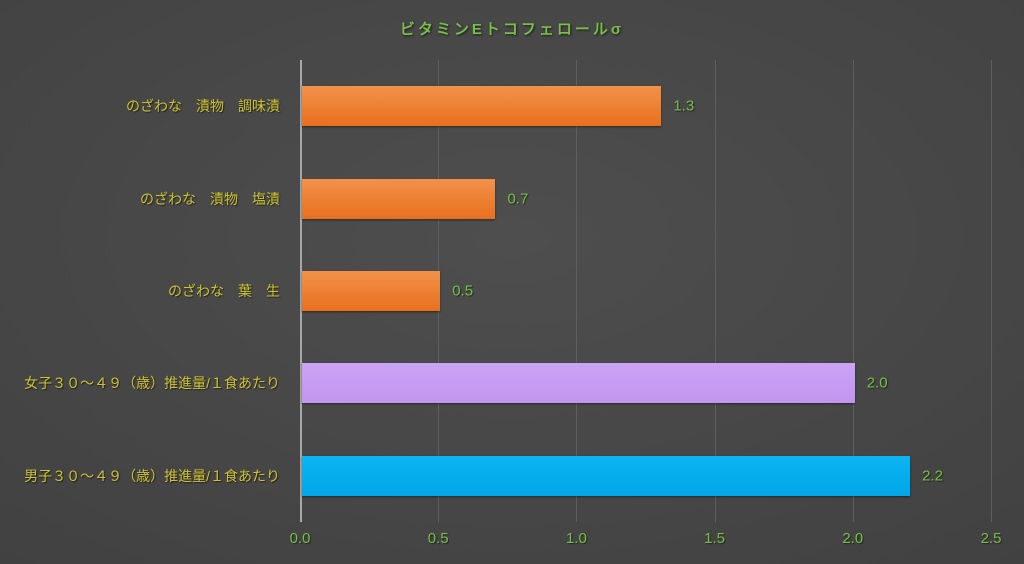 The height and width of the screenshot is (564, 1024). Describe the element at coordinates (210, 198) in the screenshot. I see `category-label-1: のざわな 漬物 塩漬` at that location.